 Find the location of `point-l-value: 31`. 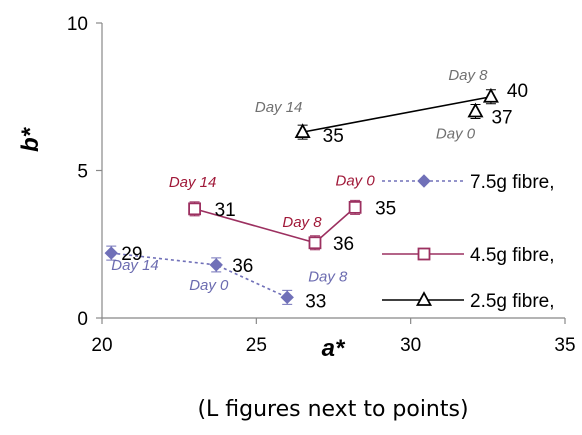

point-l-value: 31 is located at coordinates (225, 210).